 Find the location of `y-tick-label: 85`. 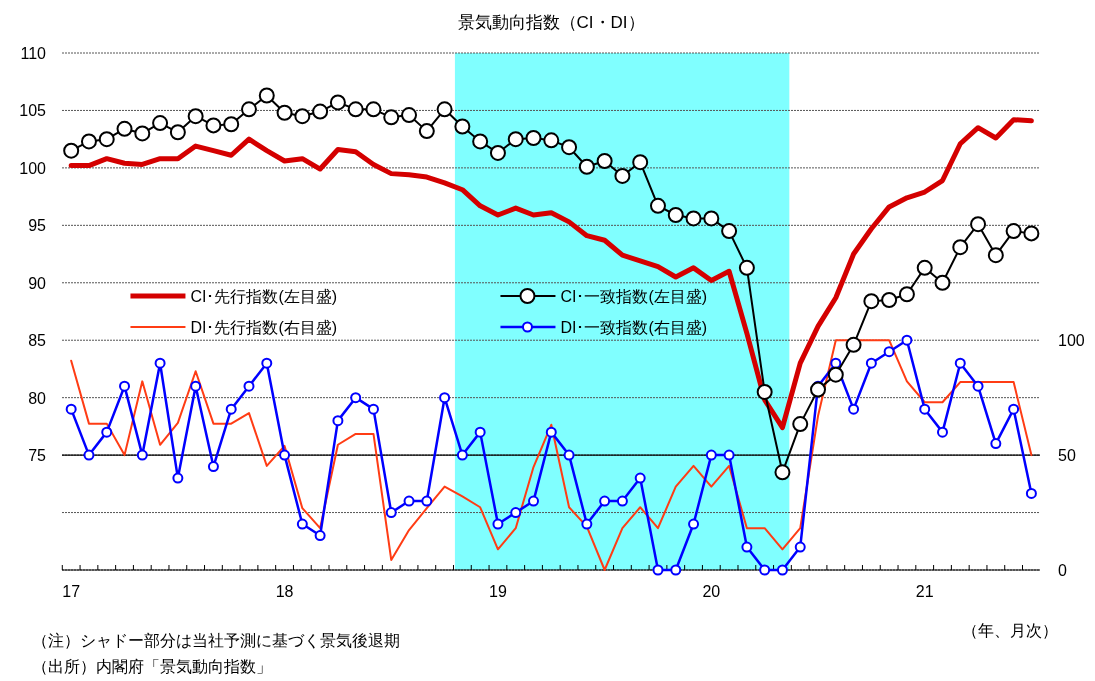

y-tick-label: 85 is located at coordinates (37, 341).